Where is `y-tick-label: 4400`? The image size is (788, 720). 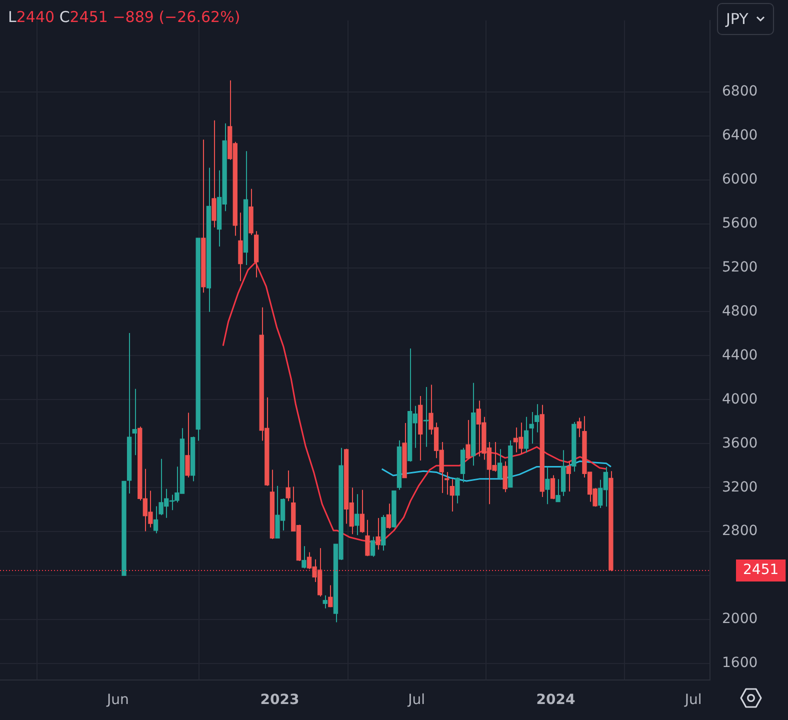 y-tick-label: 4400 is located at coordinates (740, 355).